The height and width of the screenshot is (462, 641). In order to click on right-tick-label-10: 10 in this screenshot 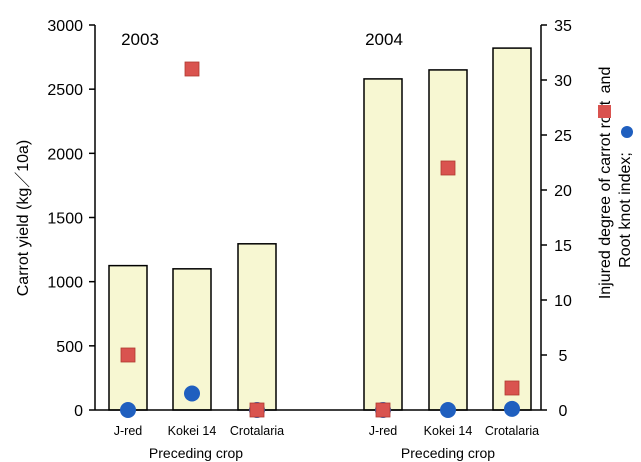, I will do `click(563, 301)`.